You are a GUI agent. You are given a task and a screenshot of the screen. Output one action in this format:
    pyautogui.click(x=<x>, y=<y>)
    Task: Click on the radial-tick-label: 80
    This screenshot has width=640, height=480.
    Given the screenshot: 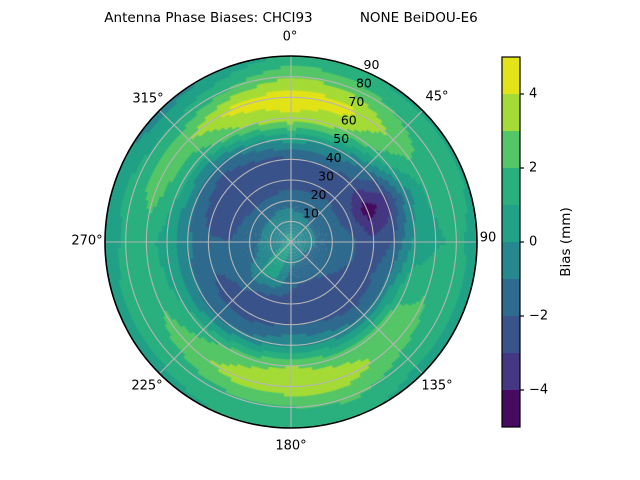 What is the action you would take?
    pyautogui.click(x=364, y=82)
    